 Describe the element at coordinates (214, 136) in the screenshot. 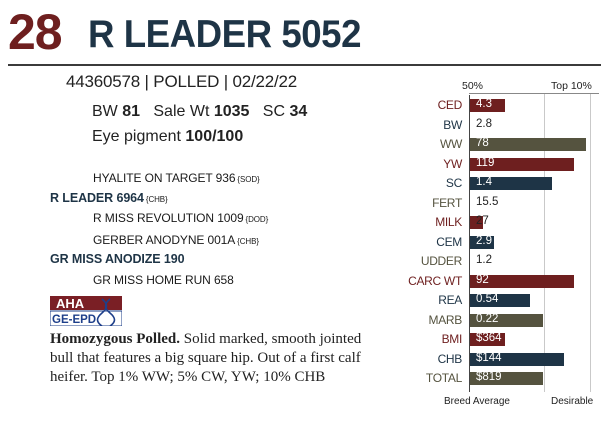

I see `eye-pigment-value: 100/100` at that location.